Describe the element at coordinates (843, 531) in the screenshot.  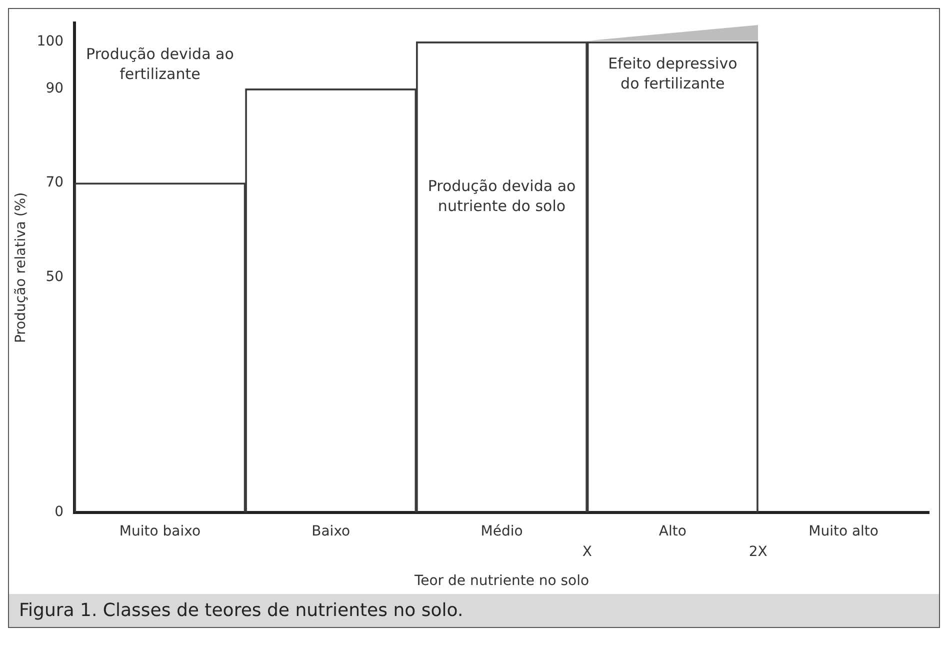
I see `x-tick-label: Muito alto` at that location.